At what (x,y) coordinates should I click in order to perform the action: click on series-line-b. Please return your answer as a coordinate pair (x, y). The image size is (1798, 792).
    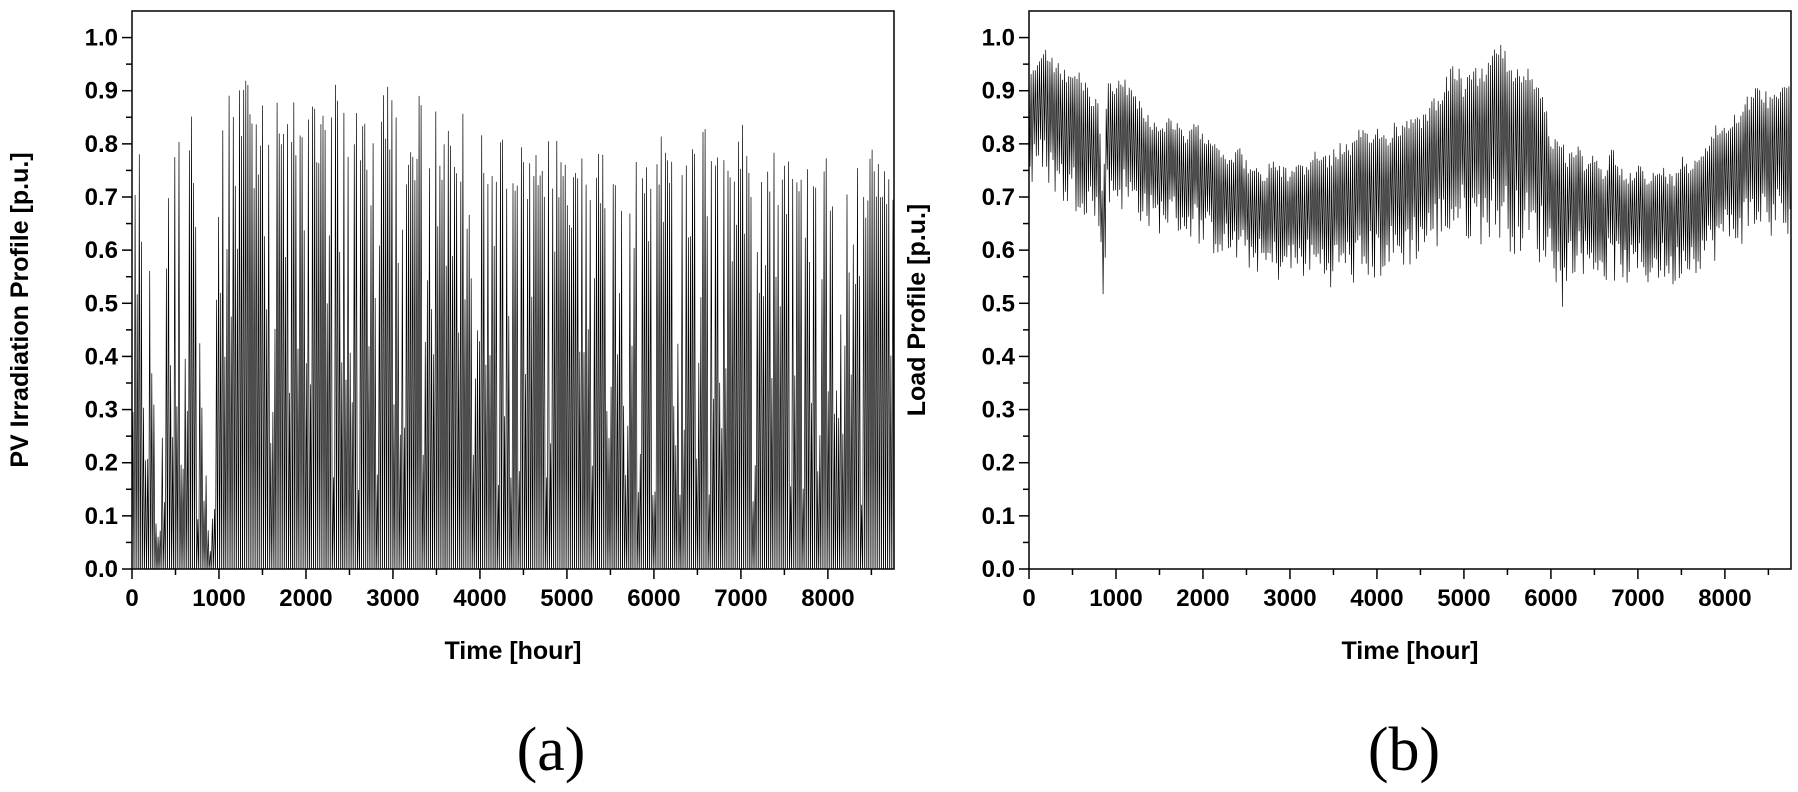
    Looking at the image, I should click on (1409, 175).